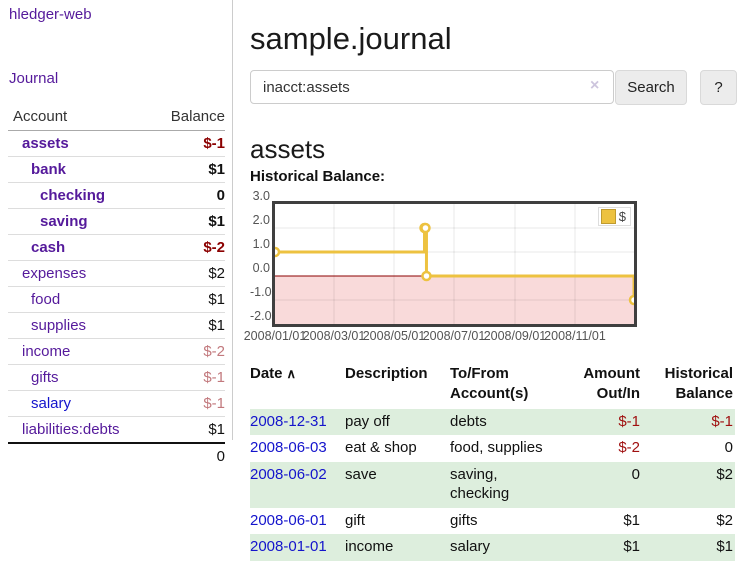  I want to click on search-form: × Search ?, so click(496, 87).